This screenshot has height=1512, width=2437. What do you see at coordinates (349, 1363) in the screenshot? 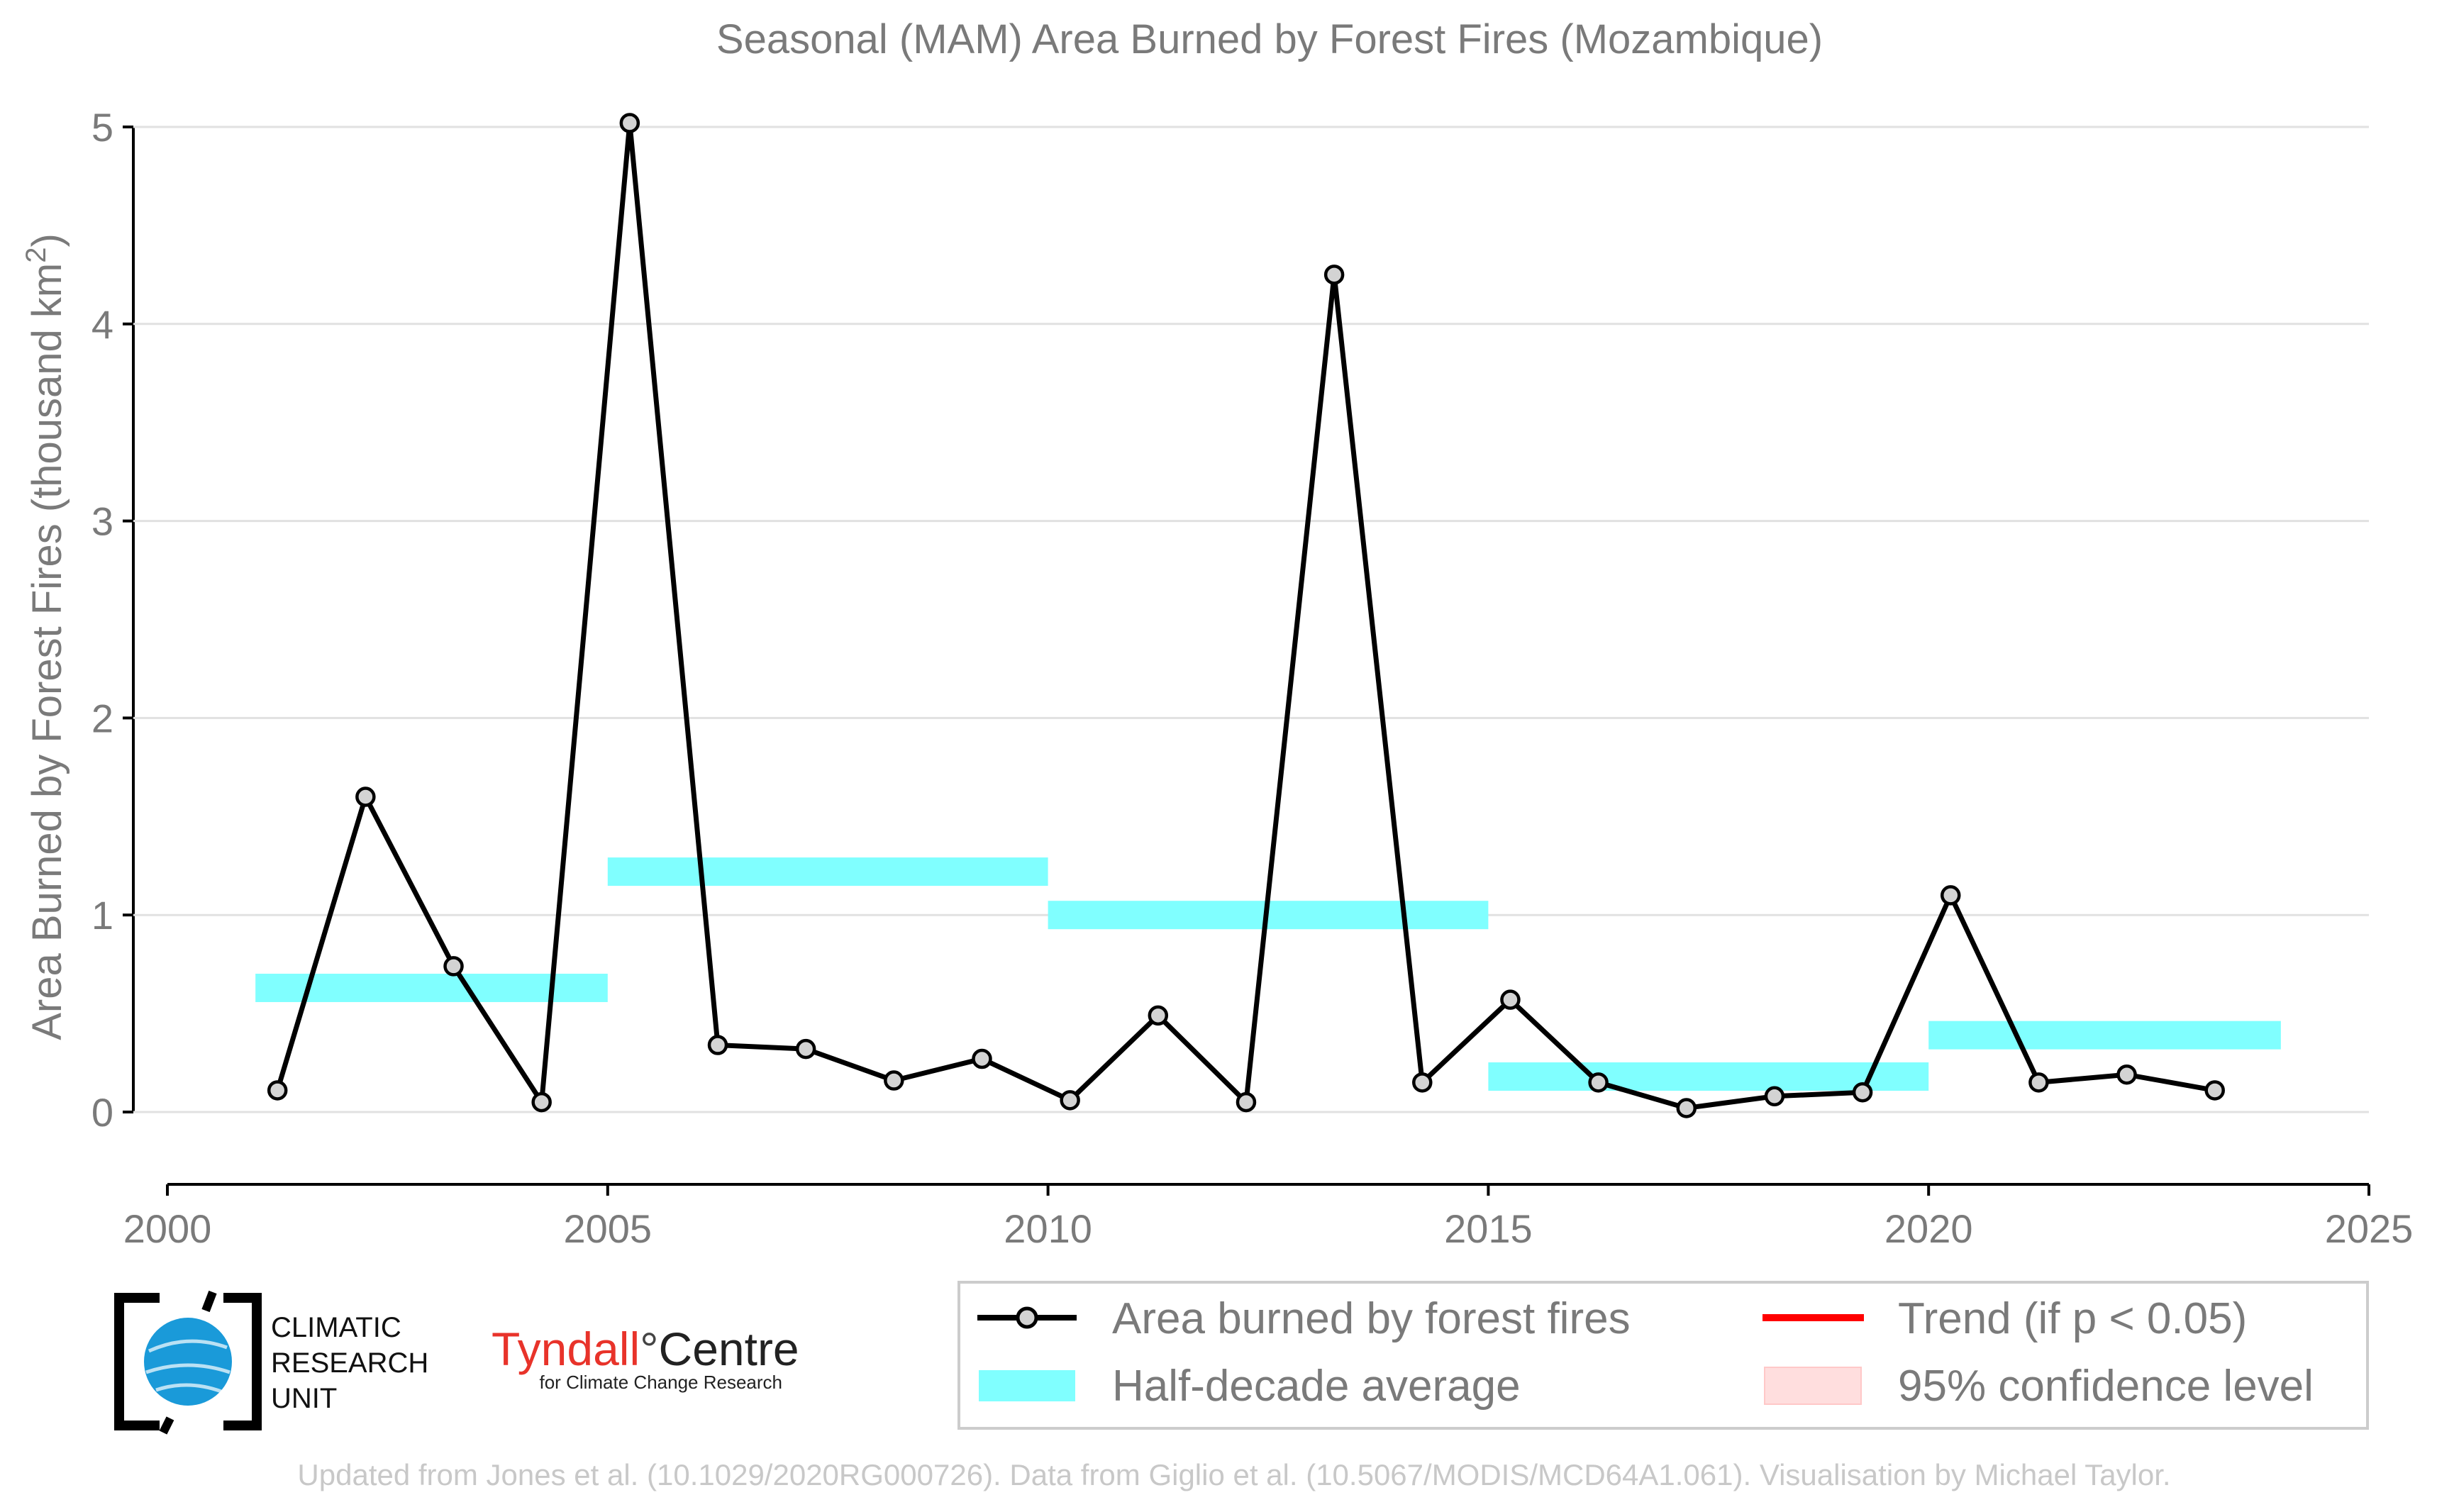
I see `cru-logo-line-2: RESEARCH` at bounding box center [349, 1363].